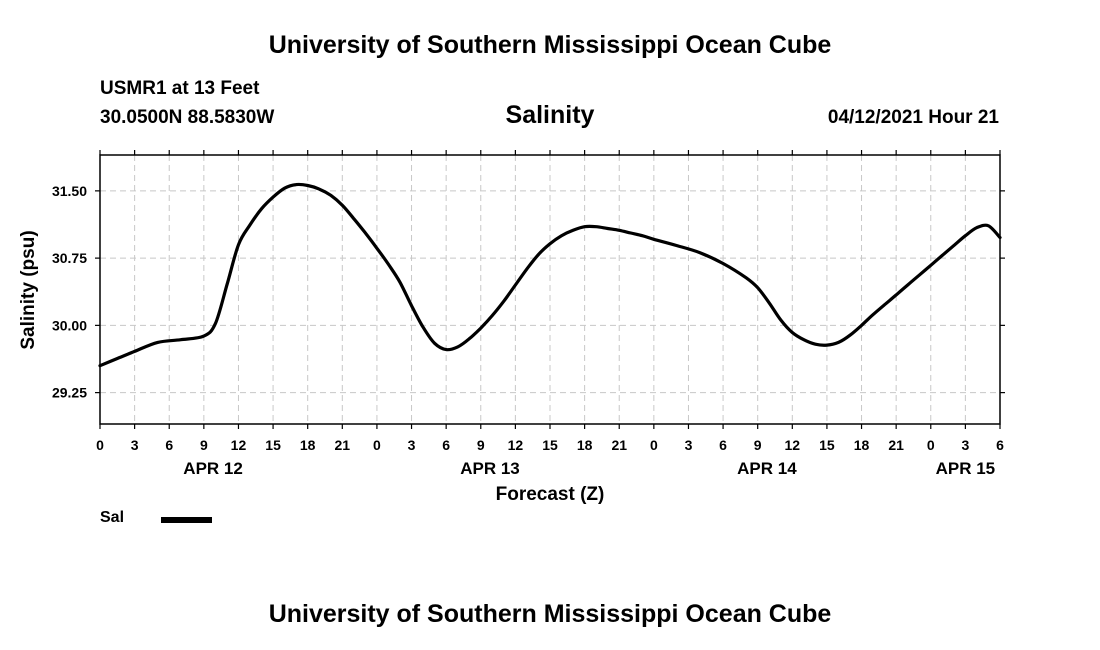 The image size is (1100, 650). I want to click on y-tick-label: 31.50, so click(69, 191).